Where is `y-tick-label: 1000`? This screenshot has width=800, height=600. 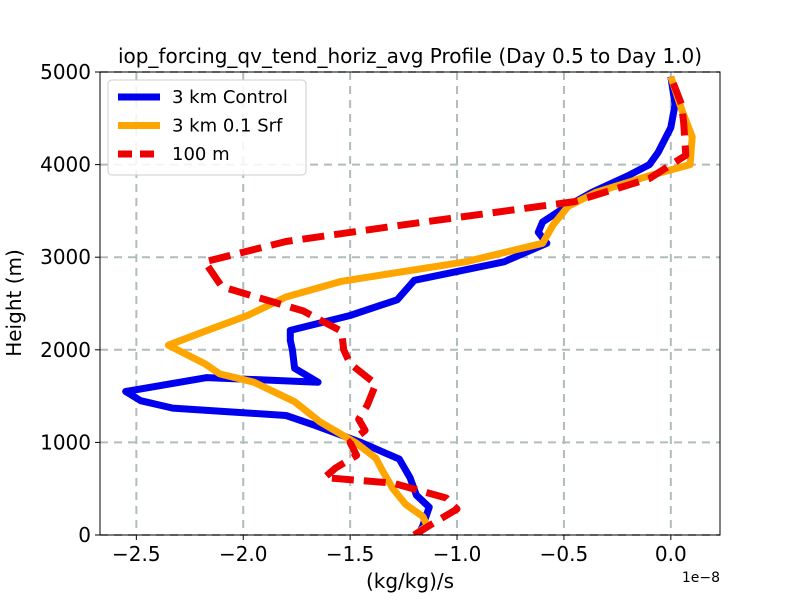 y-tick-label: 1000 is located at coordinates (65, 442).